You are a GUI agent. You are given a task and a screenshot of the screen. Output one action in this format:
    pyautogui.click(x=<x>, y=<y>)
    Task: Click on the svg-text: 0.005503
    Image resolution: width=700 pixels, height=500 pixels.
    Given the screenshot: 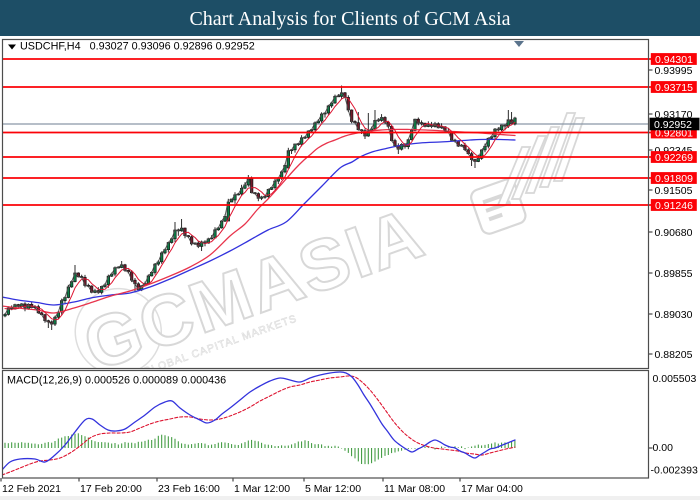 What is the action you would take?
    pyautogui.click(x=675, y=379)
    